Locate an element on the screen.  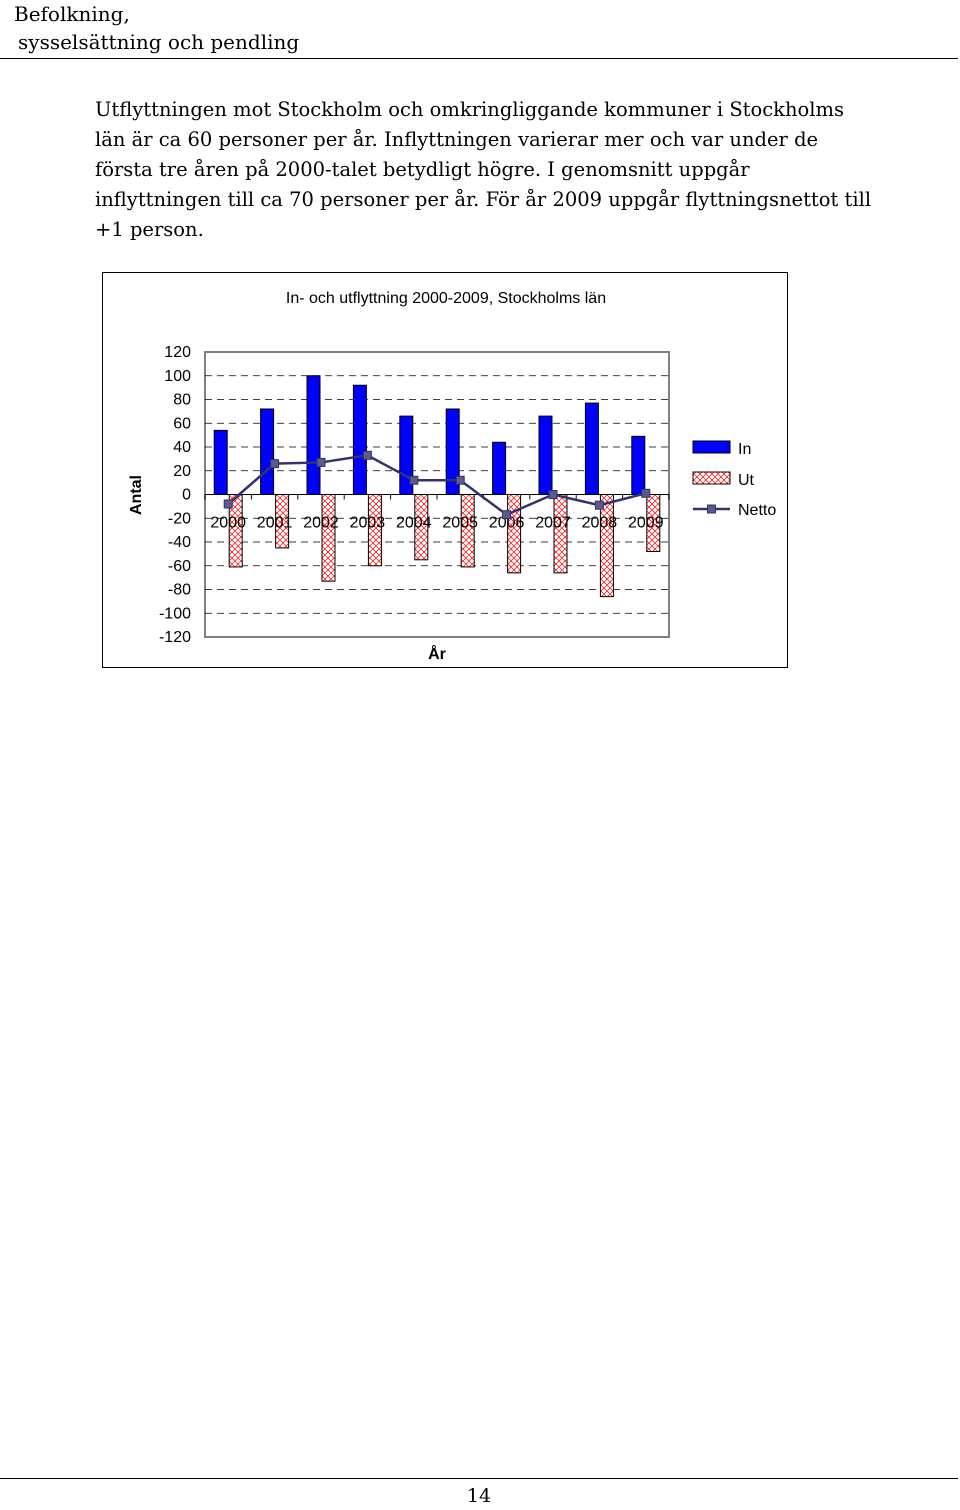
x-tick-label: 2004 is located at coordinates (414, 523).